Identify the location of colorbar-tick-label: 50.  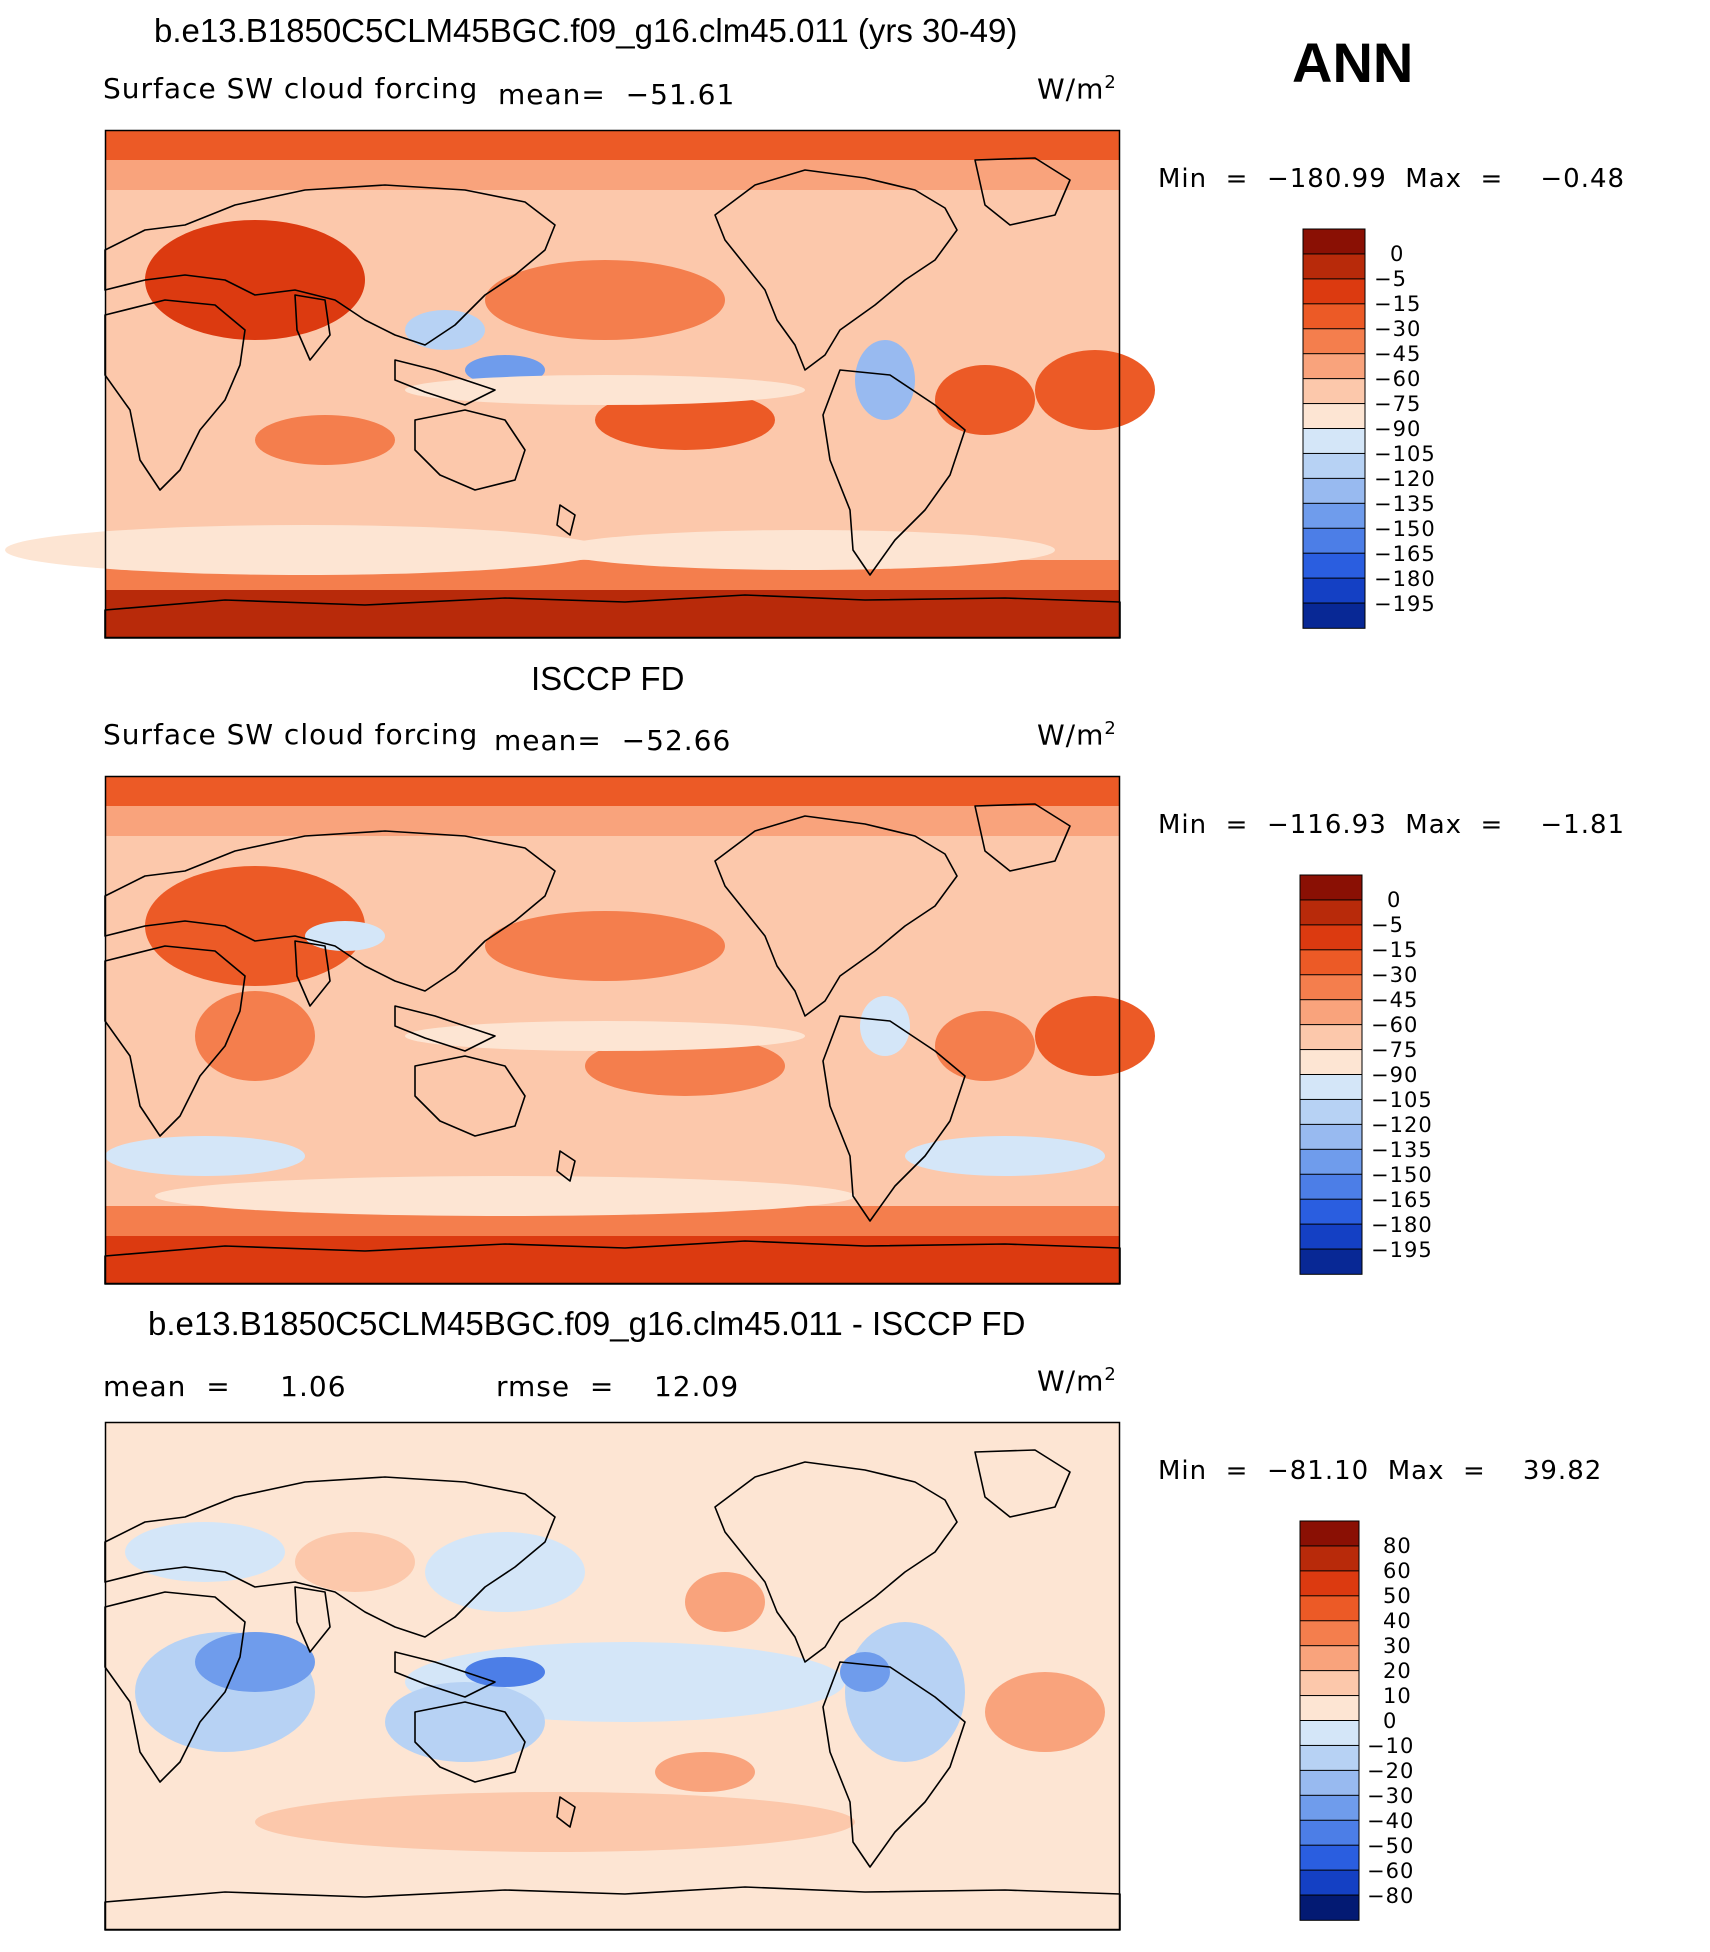
(1397, 1596).